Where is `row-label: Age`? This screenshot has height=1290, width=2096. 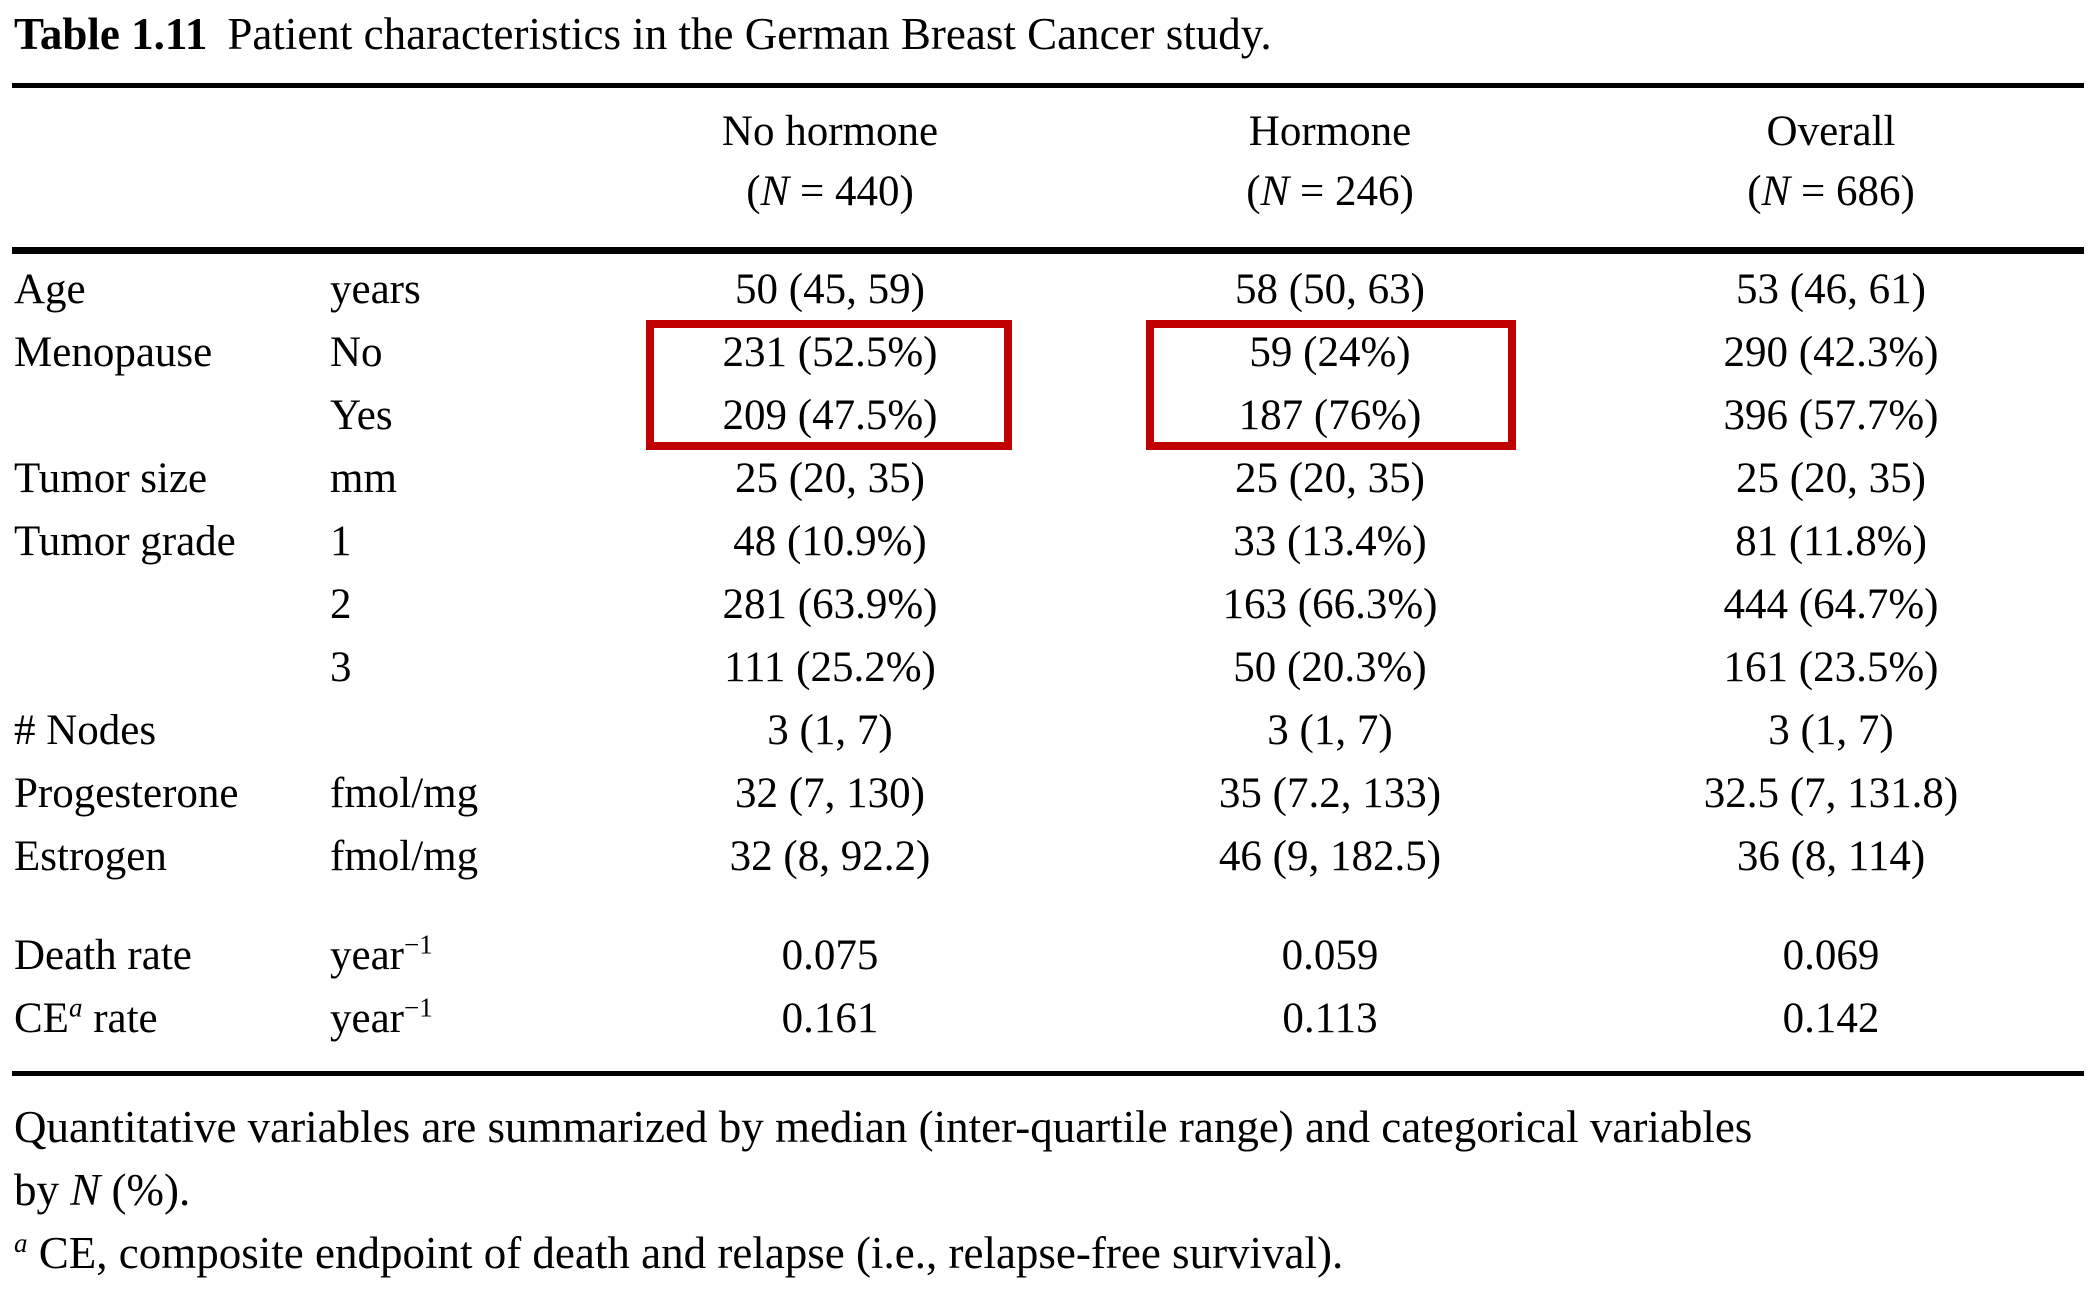
row-label: Age is located at coordinates (50, 289).